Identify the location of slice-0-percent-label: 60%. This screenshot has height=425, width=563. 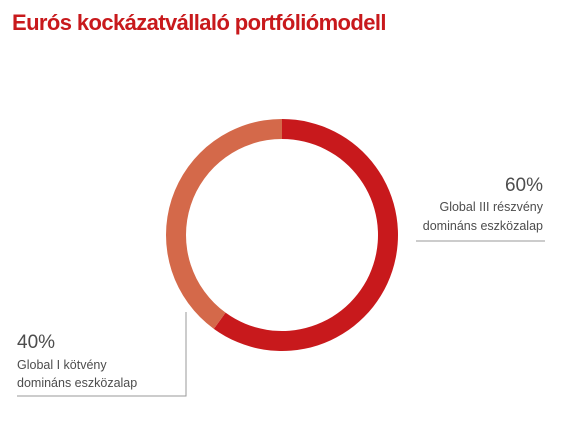
(524, 185).